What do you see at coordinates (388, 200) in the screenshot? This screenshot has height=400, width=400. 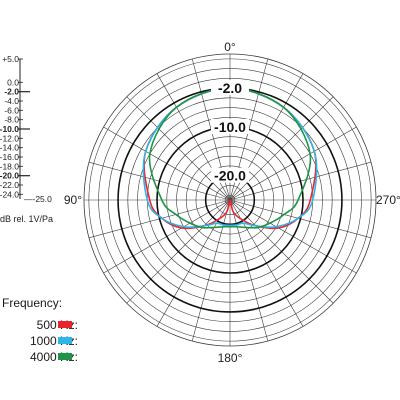 I see `angle-label-270: 270°` at bounding box center [388, 200].